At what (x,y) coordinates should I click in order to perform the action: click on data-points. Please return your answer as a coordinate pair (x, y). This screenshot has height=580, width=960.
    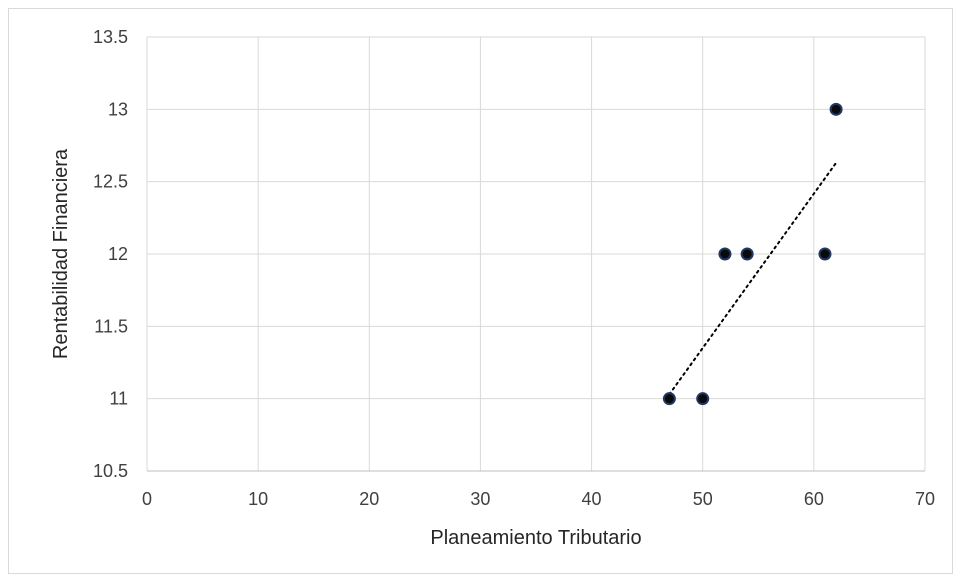
    Looking at the image, I should click on (752, 254).